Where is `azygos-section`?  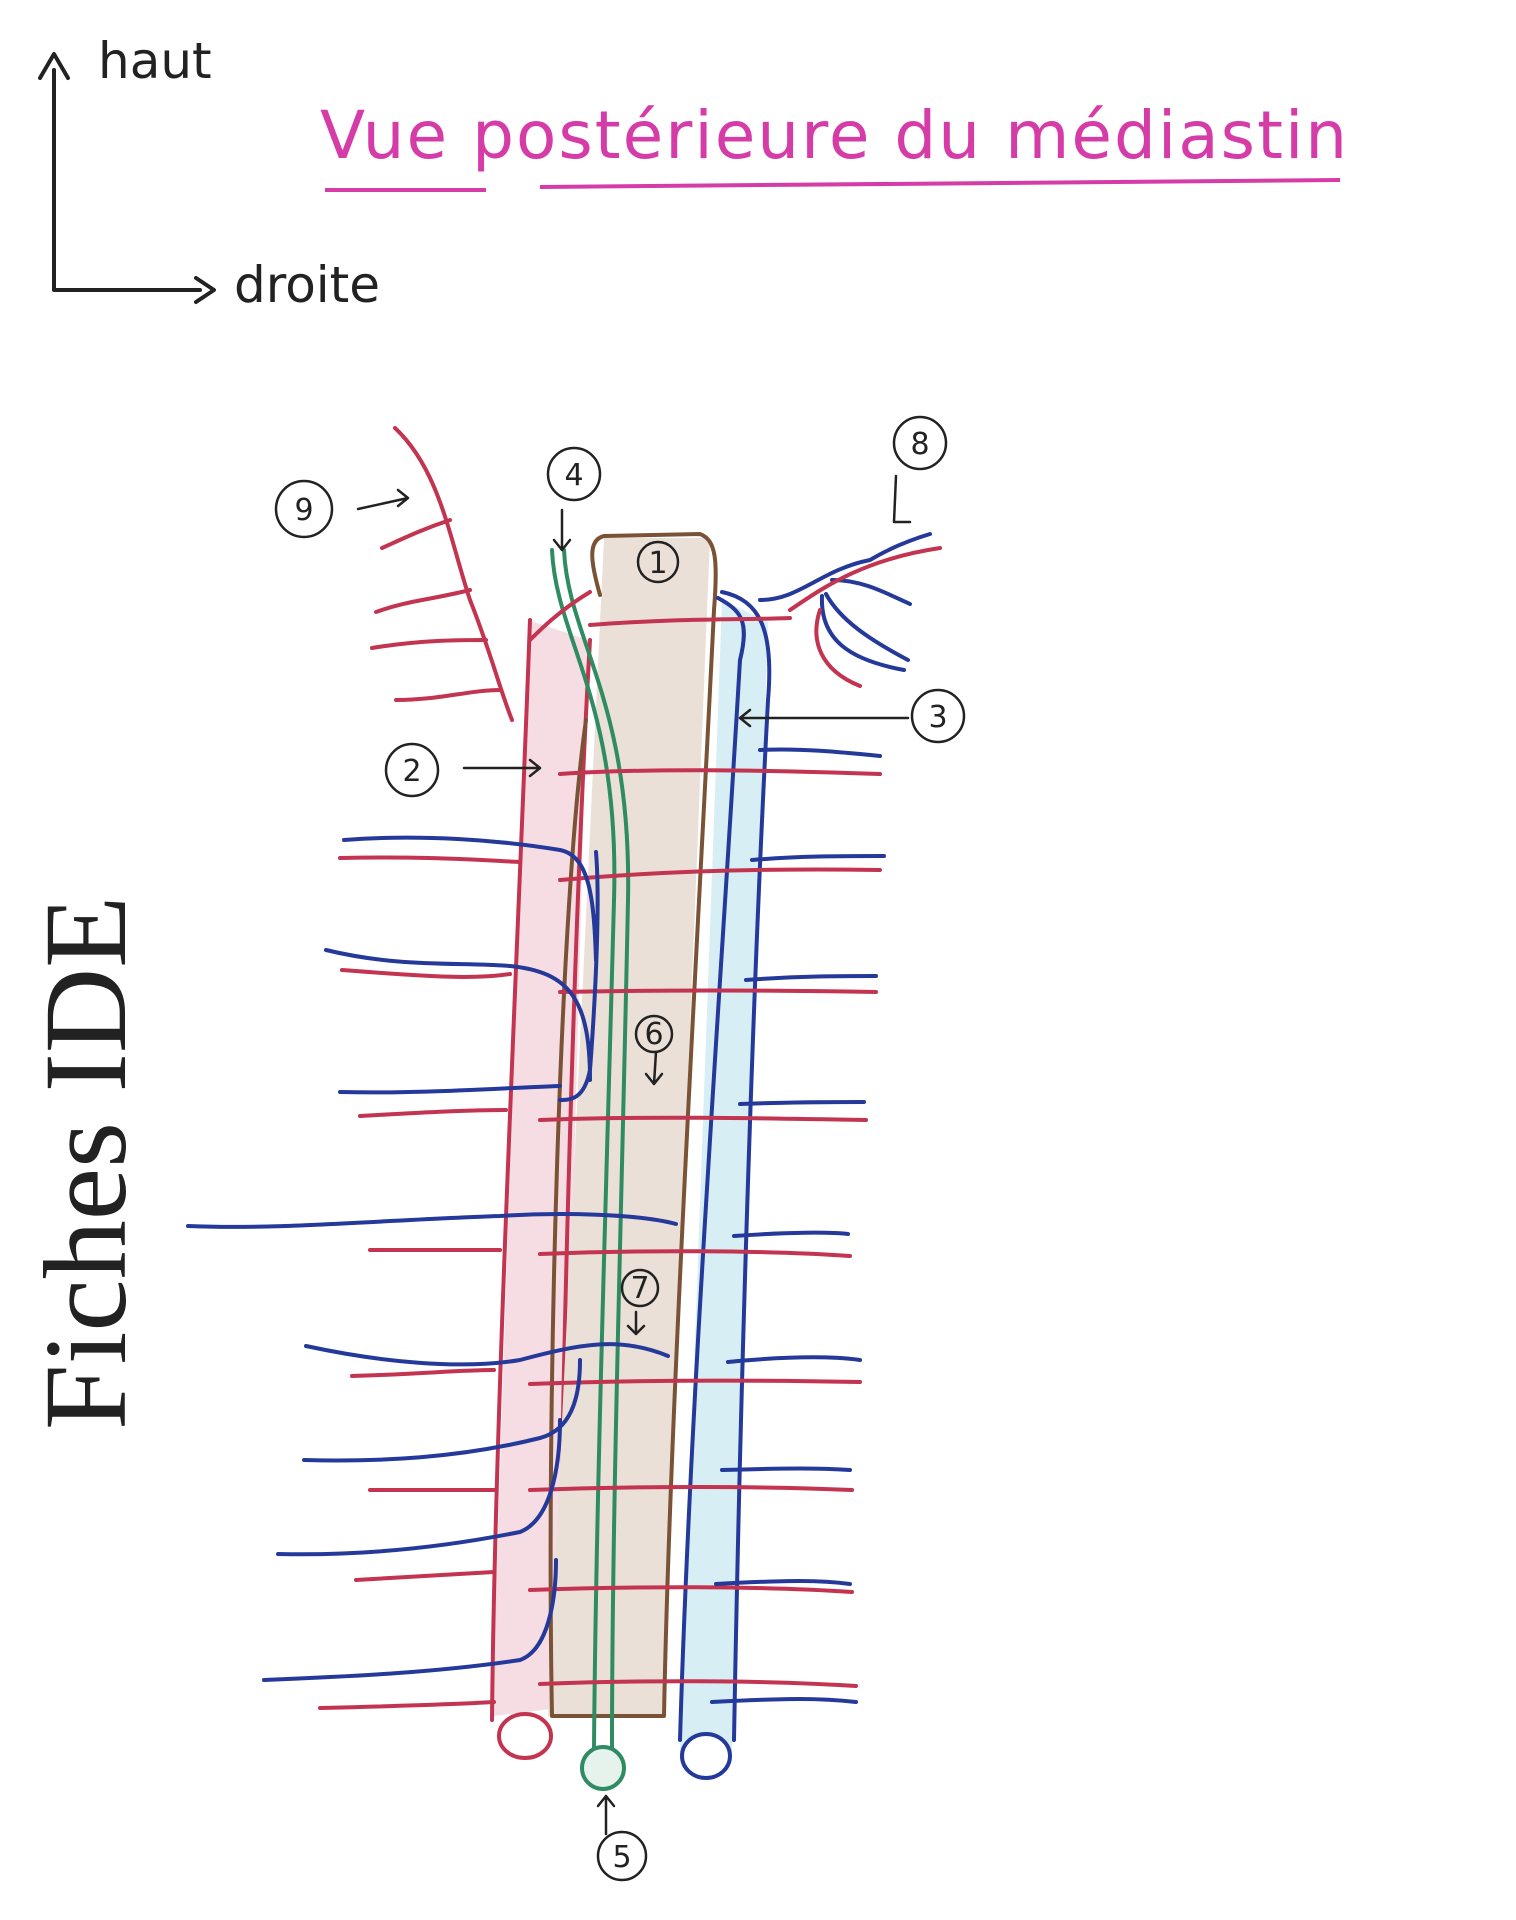 azygos-section is located at coordinates (706, 1756).